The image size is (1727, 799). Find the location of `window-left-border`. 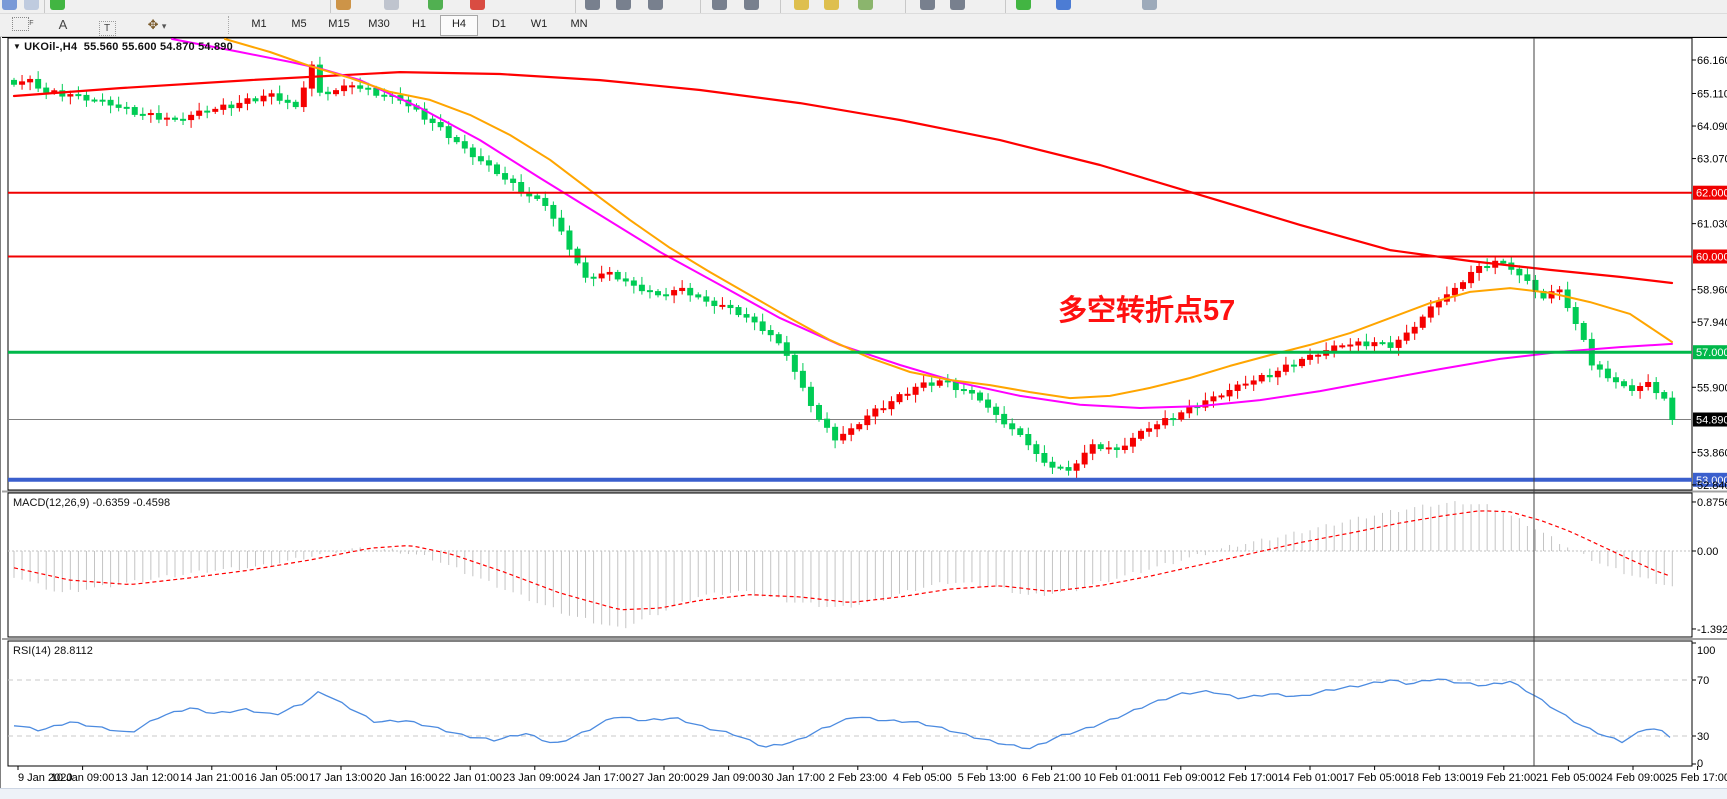

window-left-border is located at coordinates (0, 412).